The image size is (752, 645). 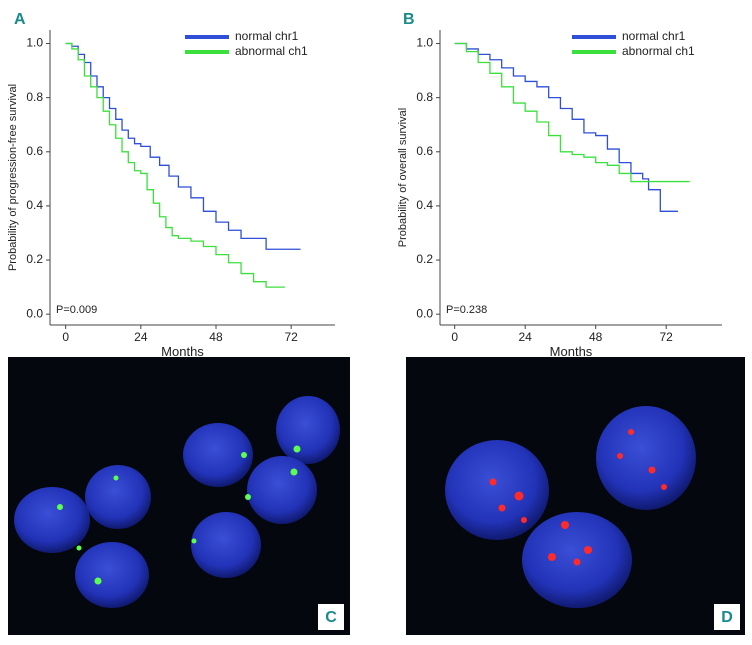 What do you see at coordinates (13, 177) in the screenshot?
I see `y-axis-label: Probability of progression-free survival` at bounding box center [13, 177].